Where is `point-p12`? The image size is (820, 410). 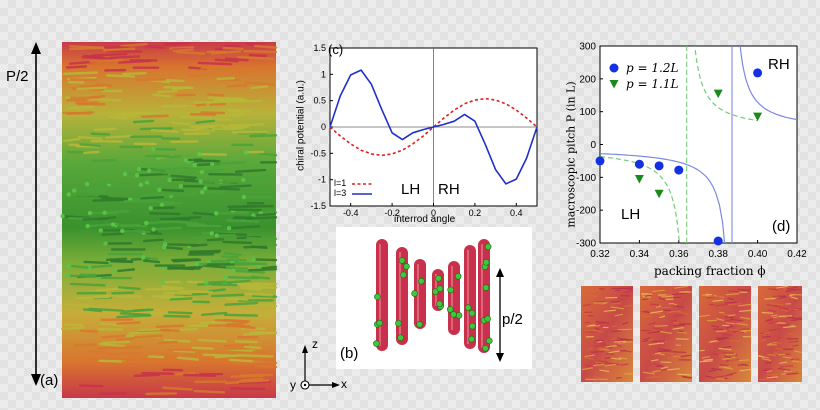
point-p12 is located at coordinates (757, 72).